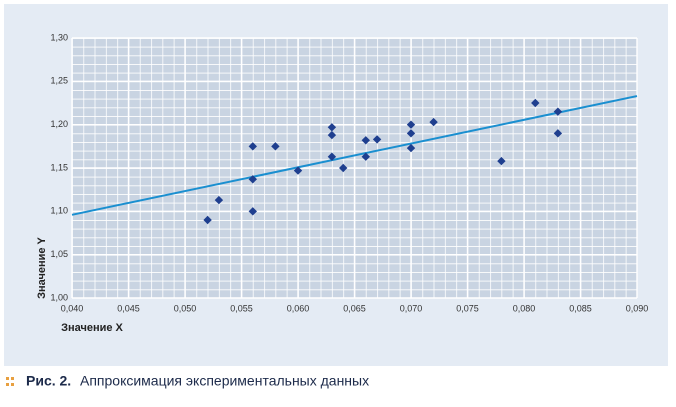 The height and width of the screenshot is (407, 676). I want to click on y-tick-label: 1,25, so click(59, 81).